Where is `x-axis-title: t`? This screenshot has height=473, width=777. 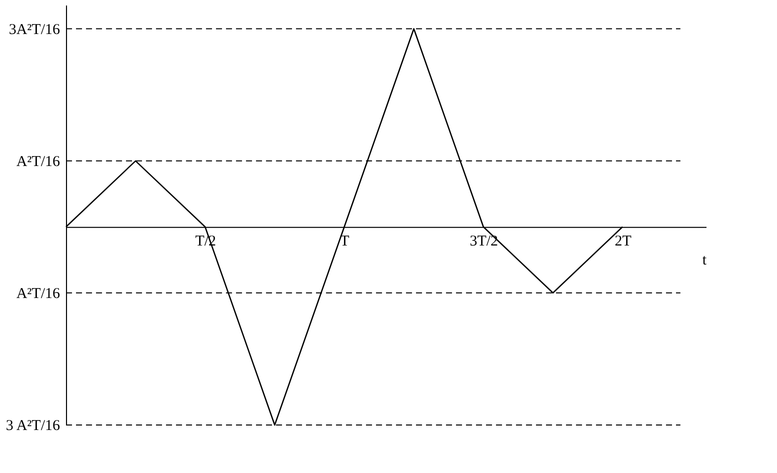 x-axis-title: t is located at coordinates (705, 260).